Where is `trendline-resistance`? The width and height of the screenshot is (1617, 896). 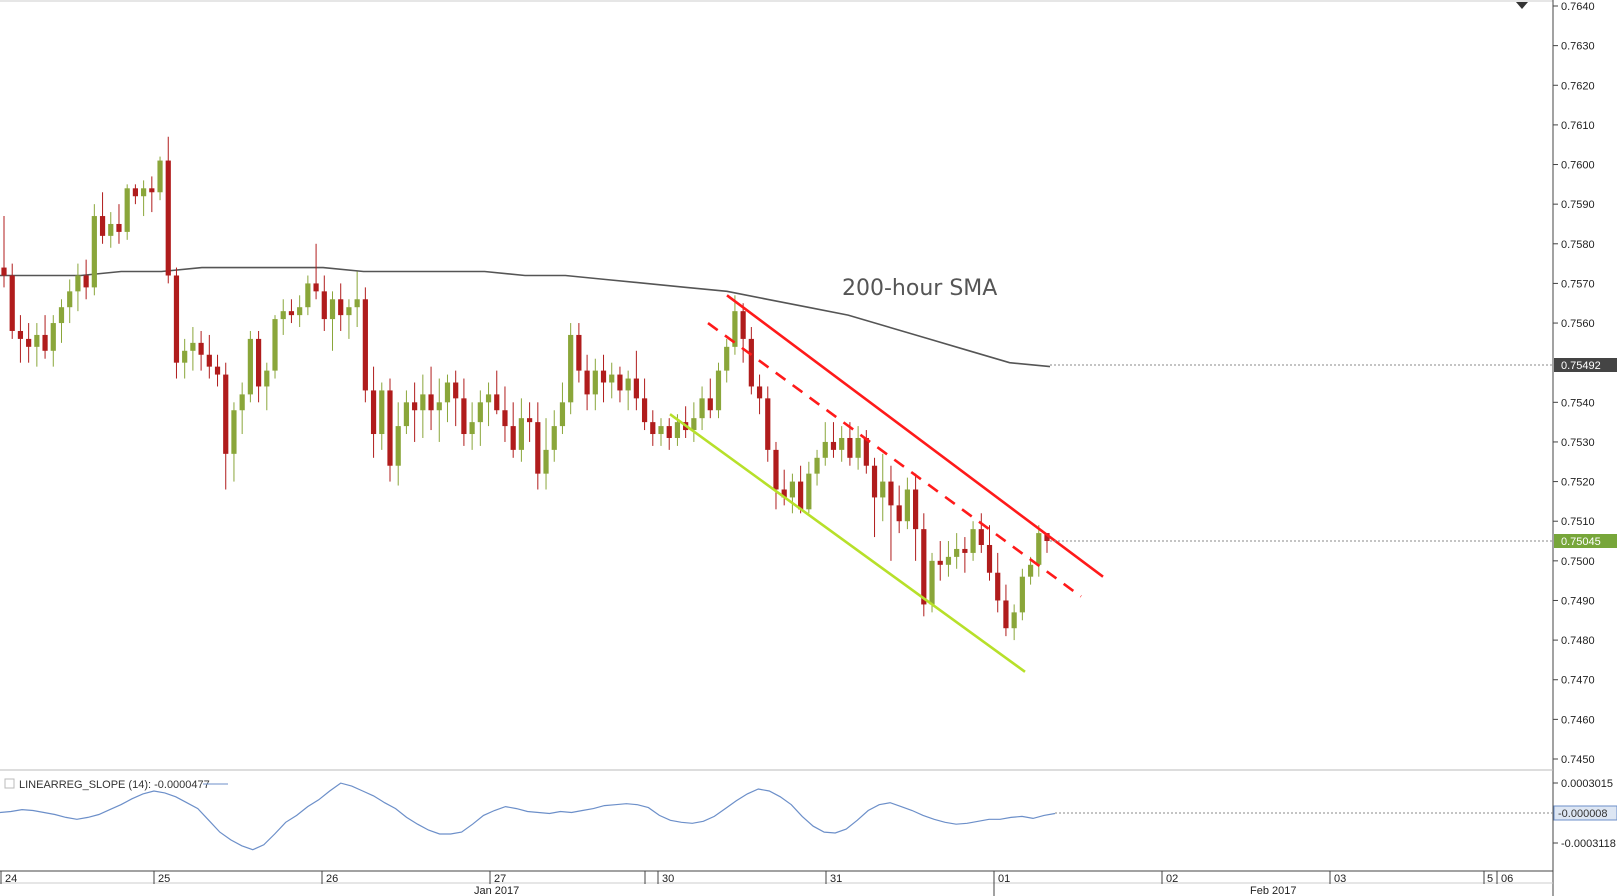
trendline-resistance is located at coordinates (915, 436).